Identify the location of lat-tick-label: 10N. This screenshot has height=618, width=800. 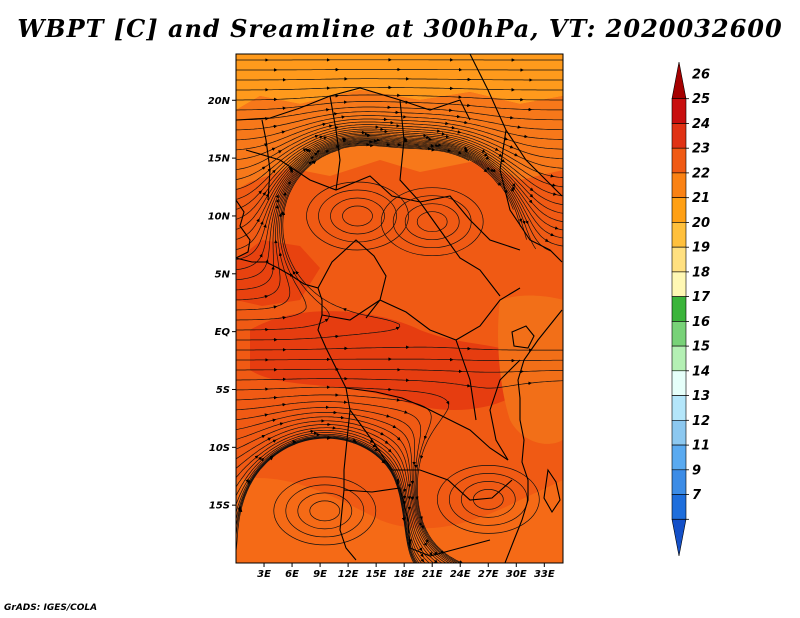
(219, 216).